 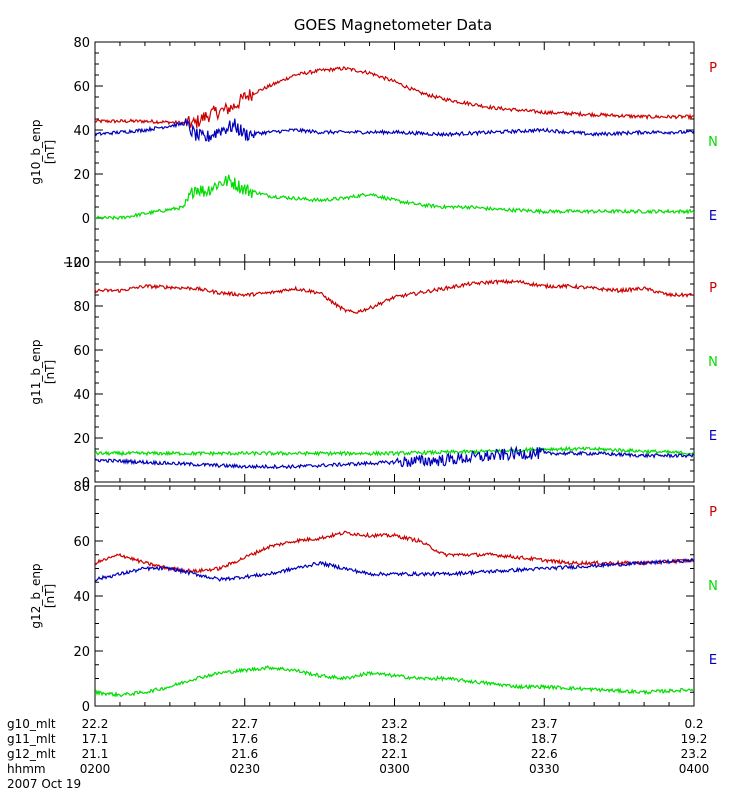 What do you see at coordinates (244, 754) in the screenshot?
I see `x-row-value: 21.6` at bounding box center [244, 754].